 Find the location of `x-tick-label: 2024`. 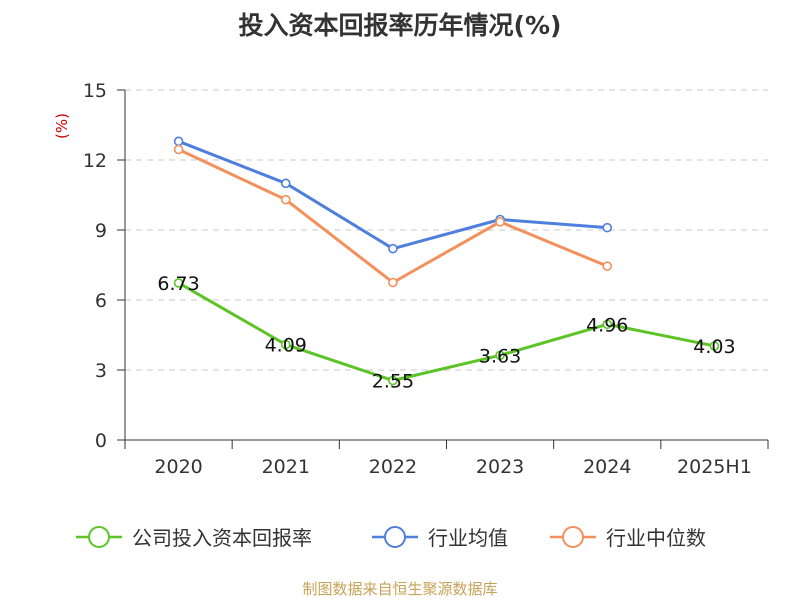

x-tick-label: 2024 is located at coordinates (607, 467).